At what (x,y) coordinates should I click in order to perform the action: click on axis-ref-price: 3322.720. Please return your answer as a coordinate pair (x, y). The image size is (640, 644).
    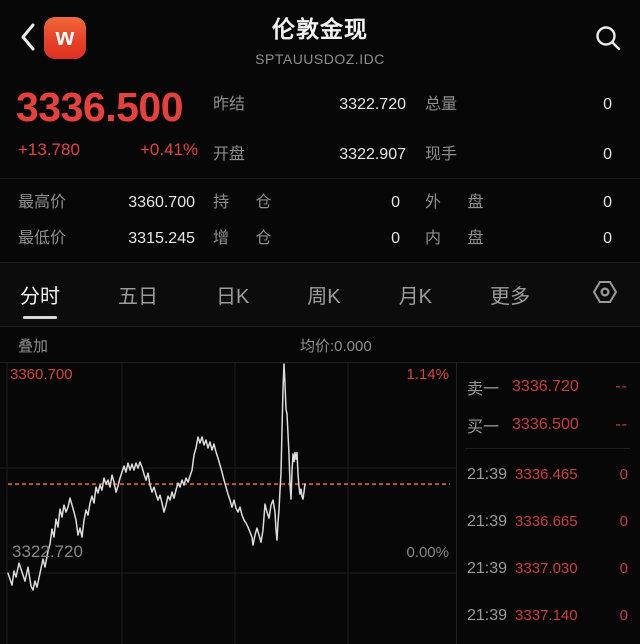
    Looking at the image, I should click on (47, 551).